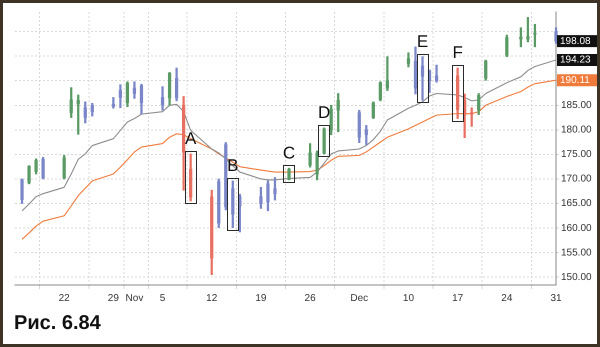  Describe the element at coordinates (289, 152) in the screenshot. I see `annotation: C` at that location.